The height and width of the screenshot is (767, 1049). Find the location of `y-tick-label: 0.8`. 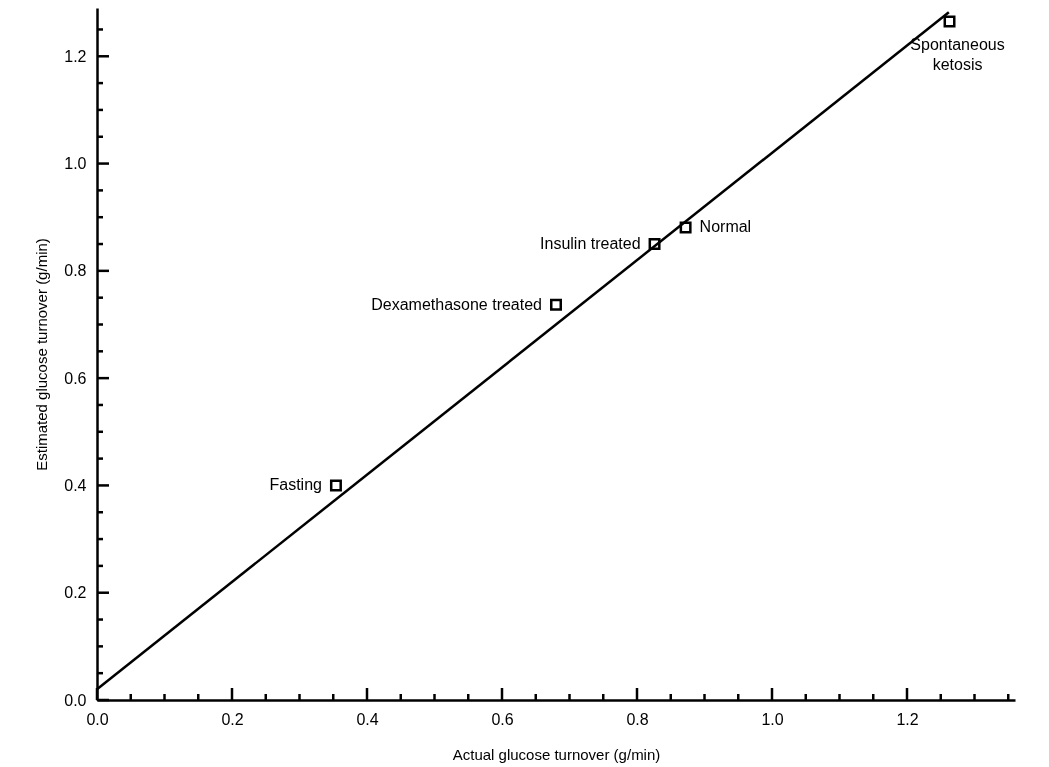

y-tick-label: 0.8 is located at coordinates (75, 271).